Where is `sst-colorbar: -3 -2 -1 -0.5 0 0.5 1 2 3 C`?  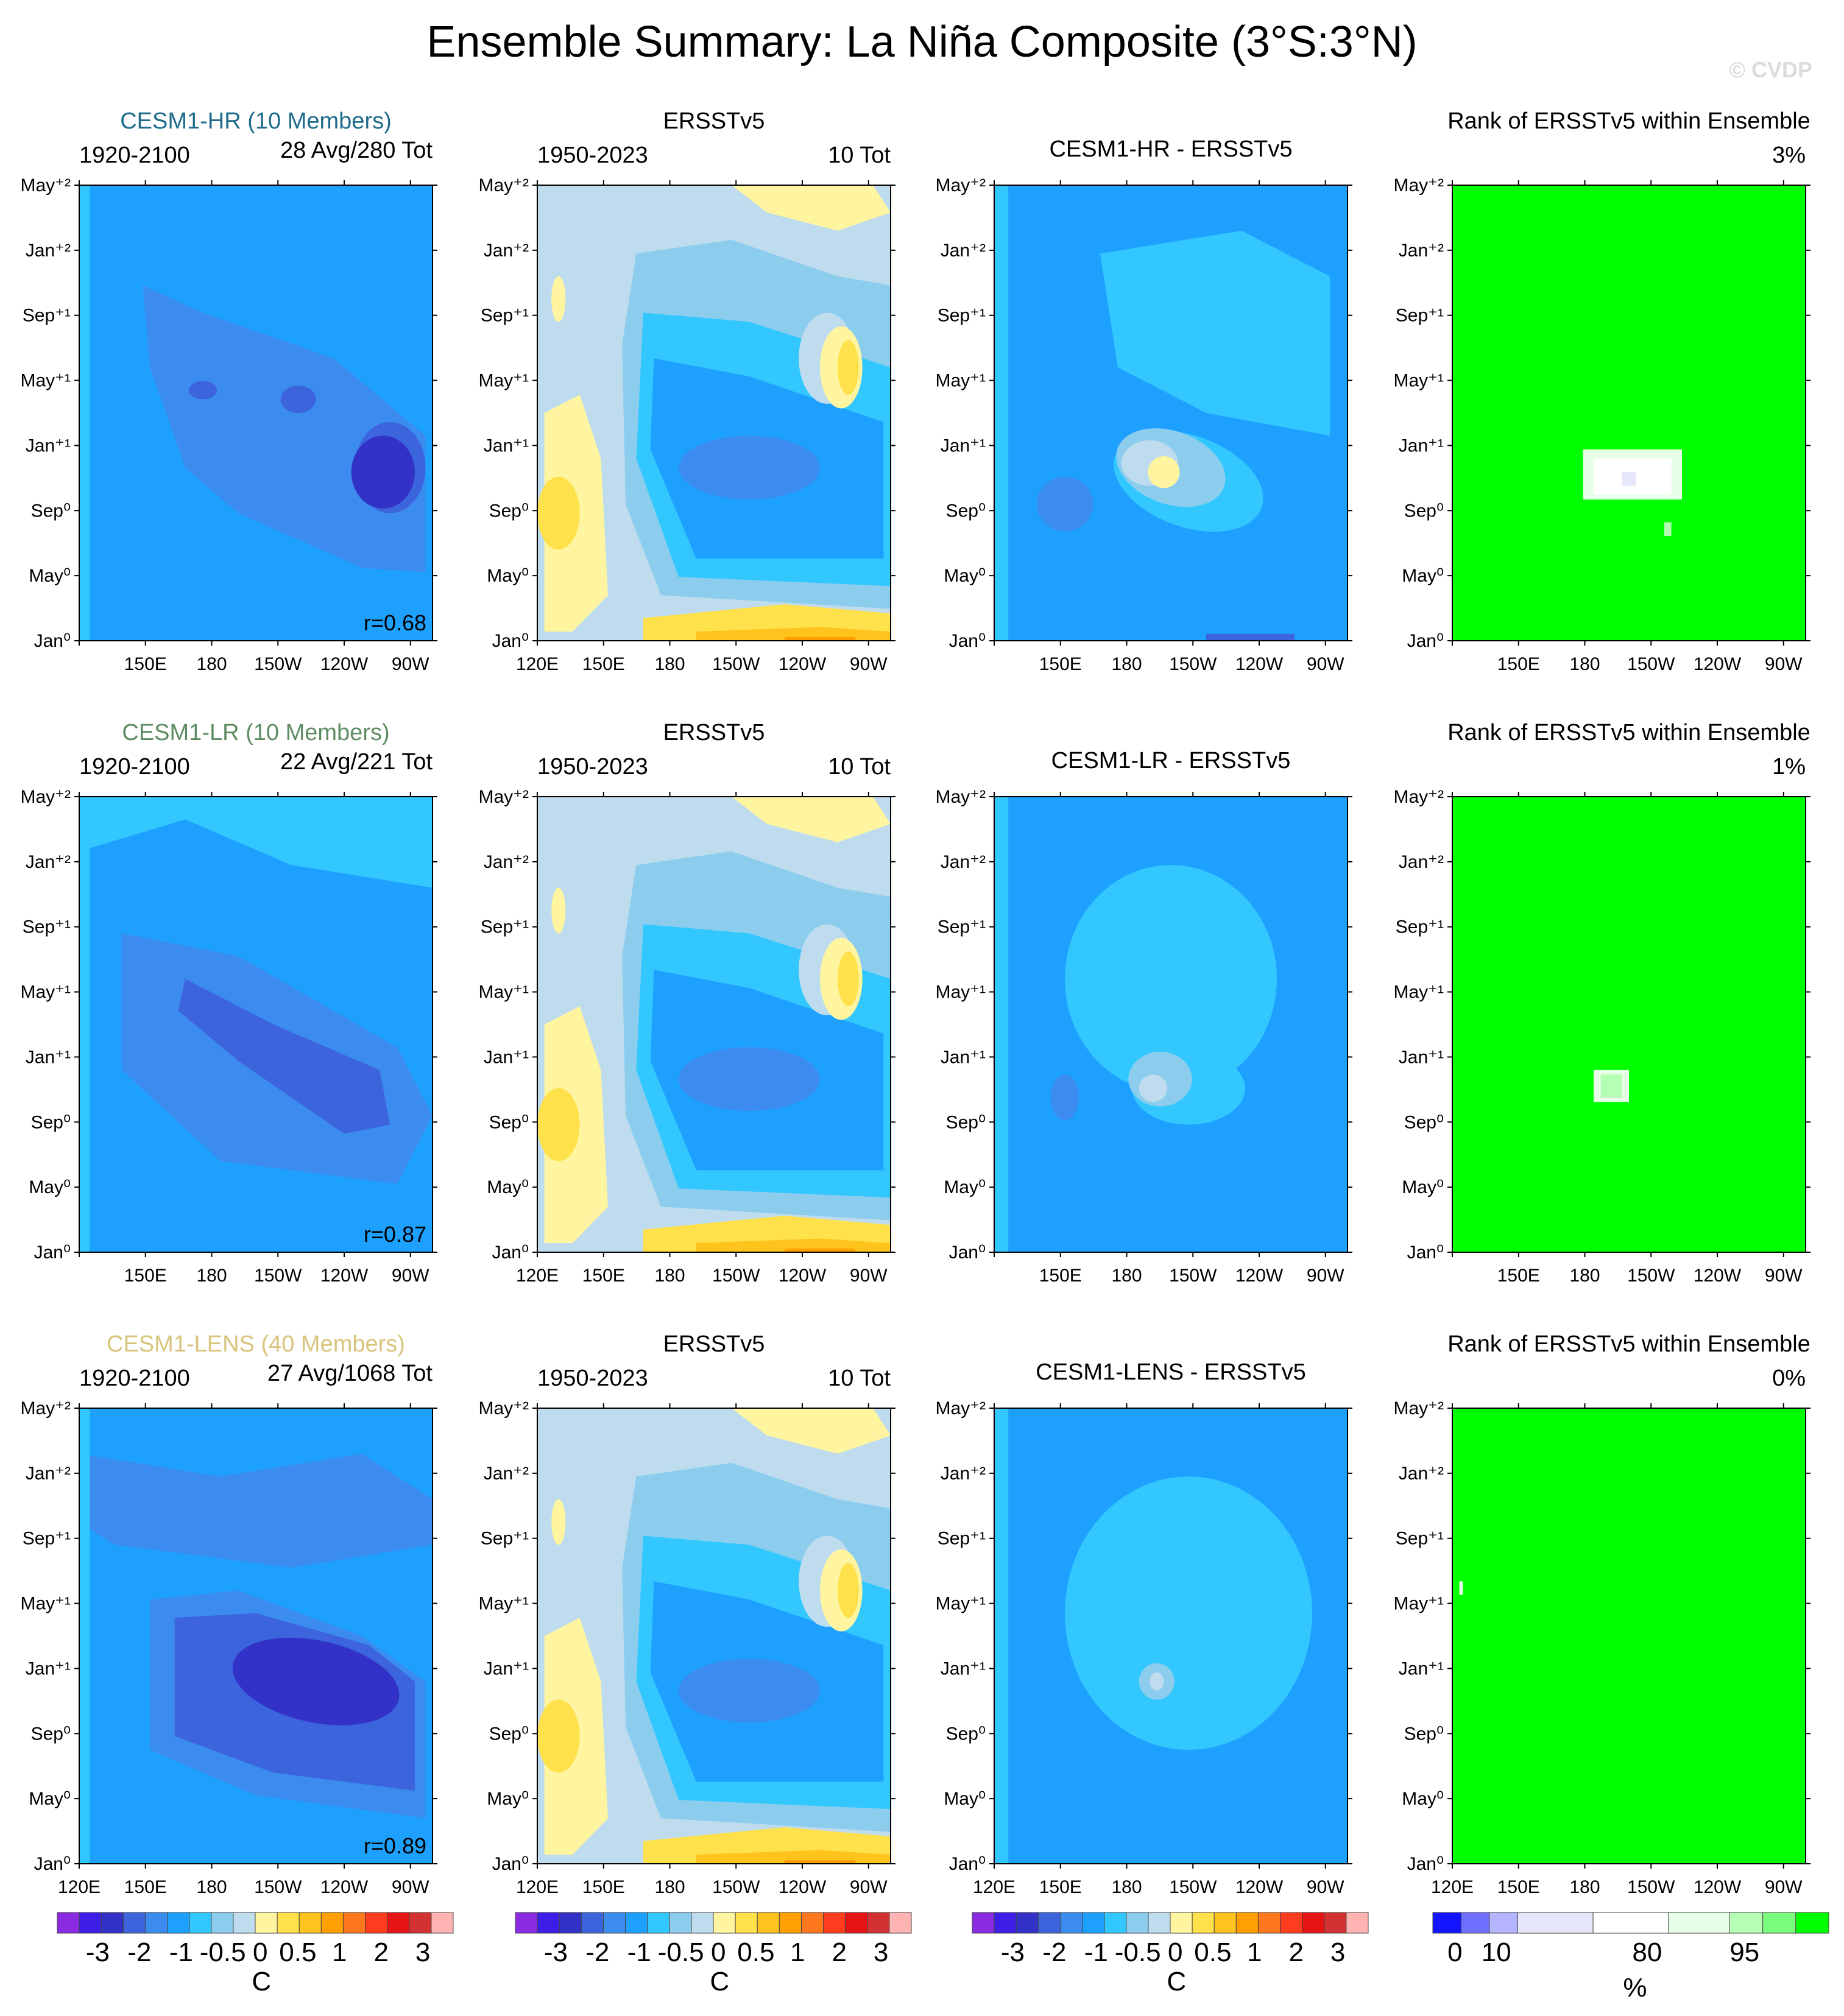
sst-colorbar: -3 -2 -1 -0.5 0 0.5 1 2 3 C is located at coordinates (1170, 1954).